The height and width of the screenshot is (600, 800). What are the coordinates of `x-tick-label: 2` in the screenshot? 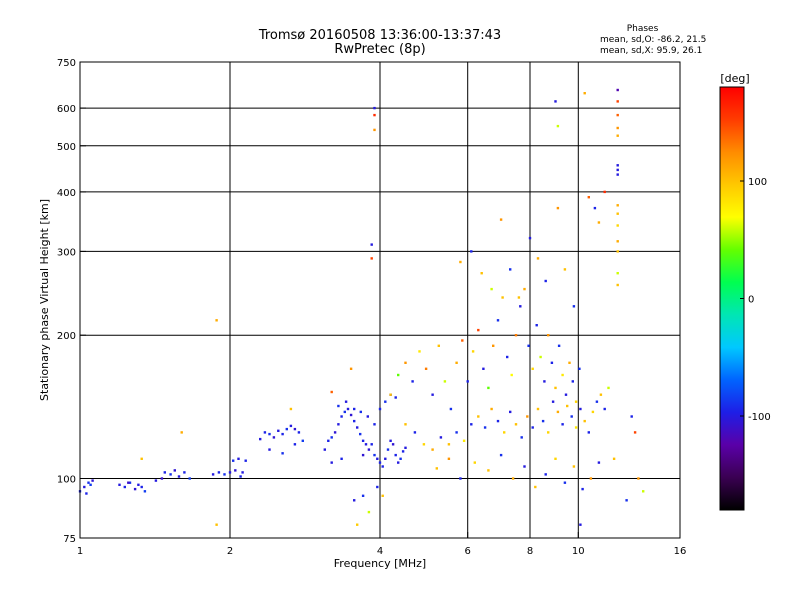 It's located at (230, 551).